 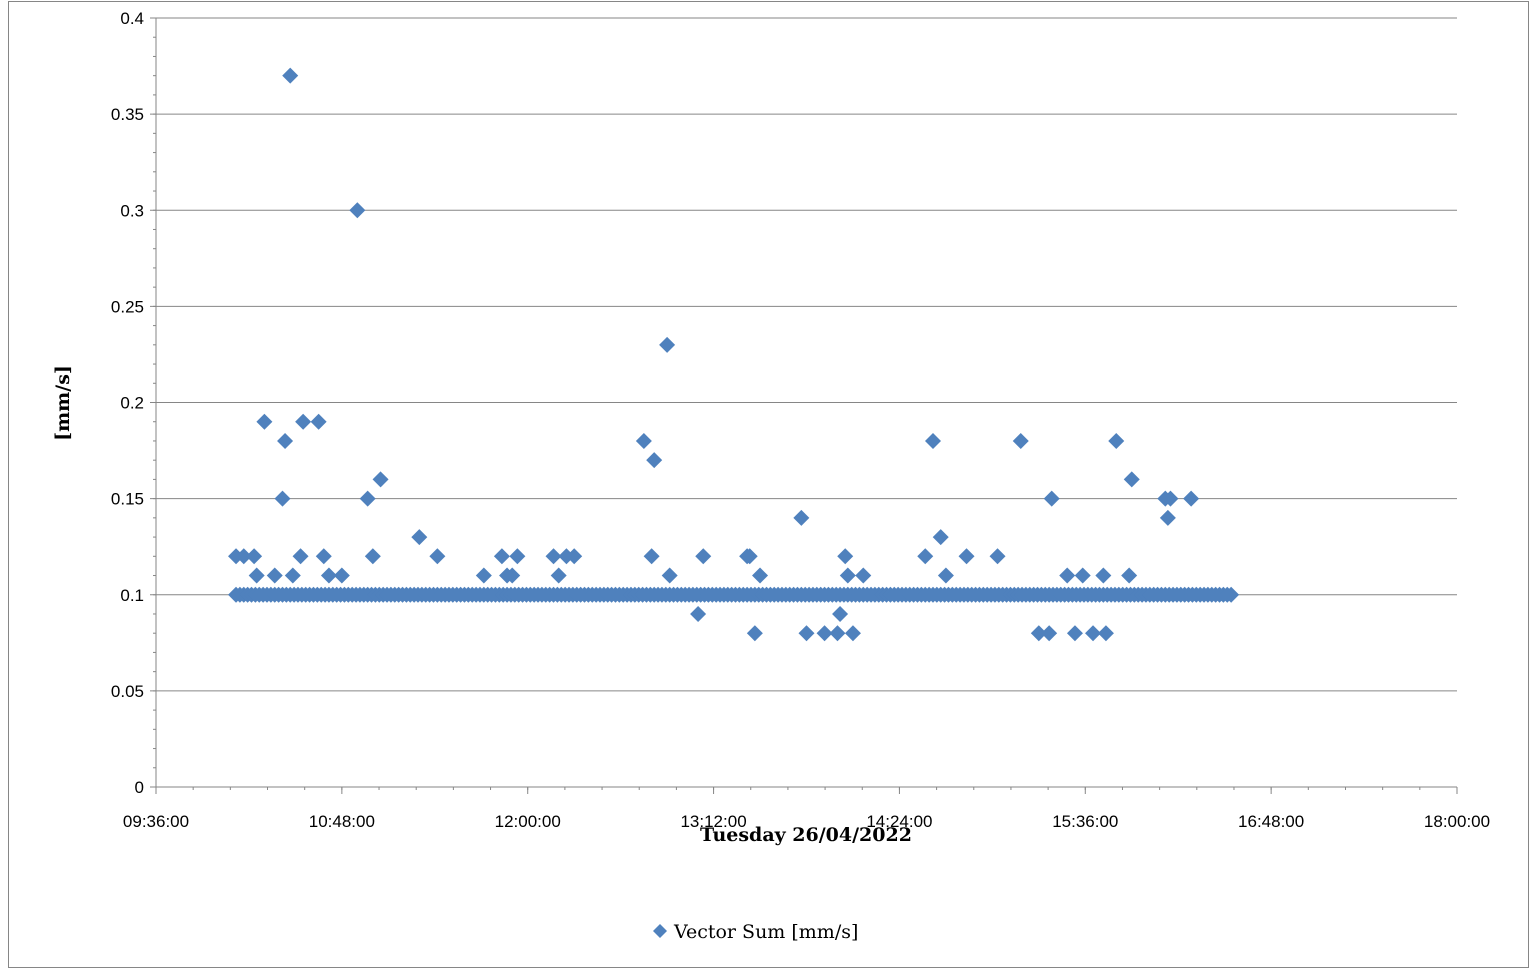 What do you see at coordinates (1231, 594) in the screenshot?
I see `data-point-baseline` at bounding box center [1231, 594].